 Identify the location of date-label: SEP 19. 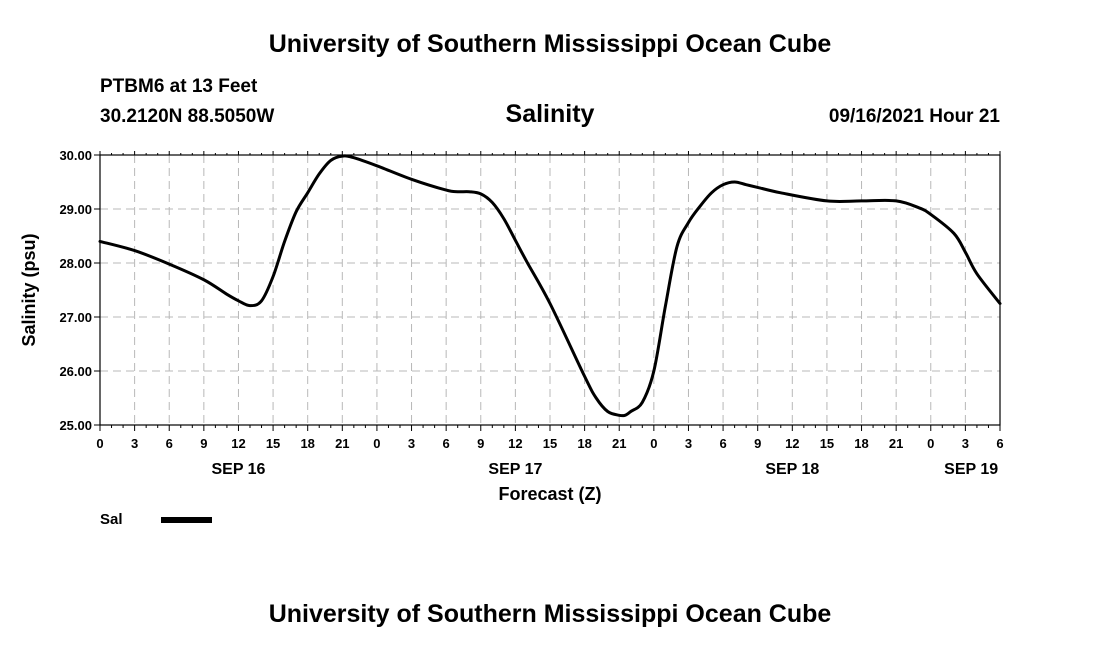
(971, 469).